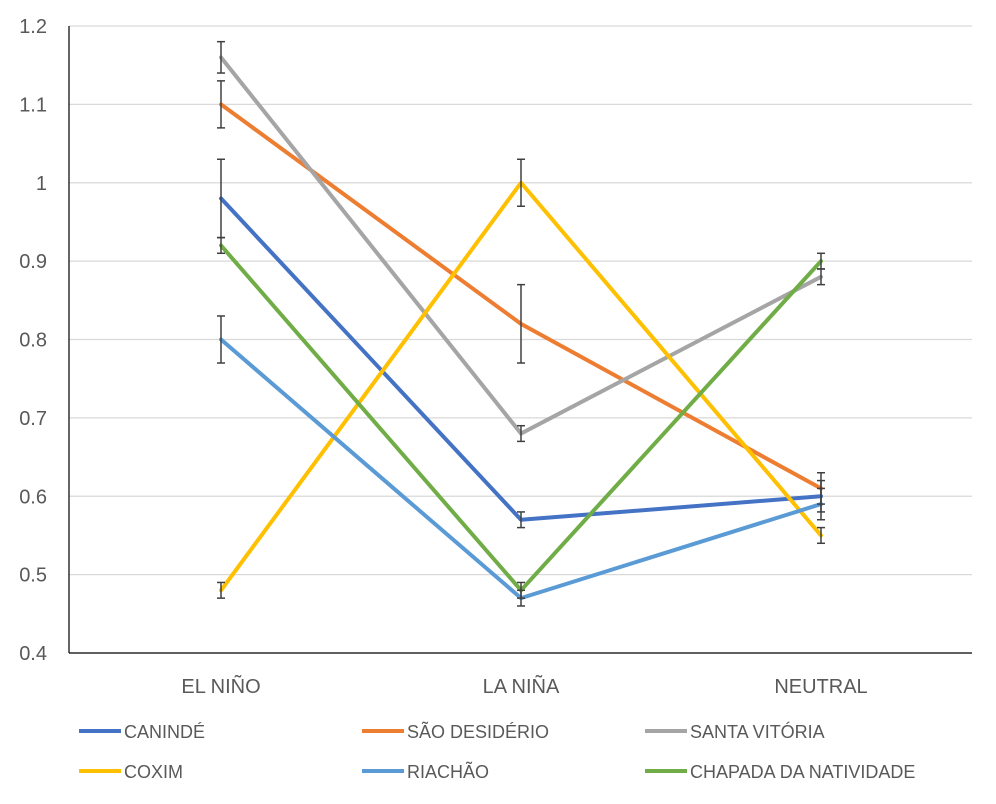 This screenshot has width=996, height=804. Describe the element at coordinates (33, 27) in the screenshot. I see `y-tick-label: 1.2` at that location.